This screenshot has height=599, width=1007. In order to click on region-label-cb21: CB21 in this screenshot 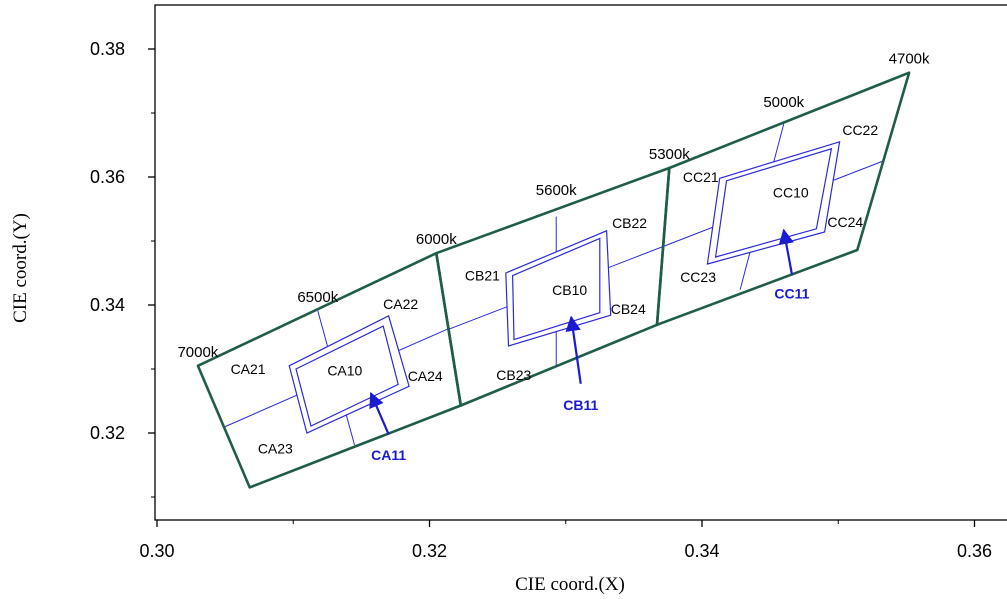, I will do `click(482, 276)`.